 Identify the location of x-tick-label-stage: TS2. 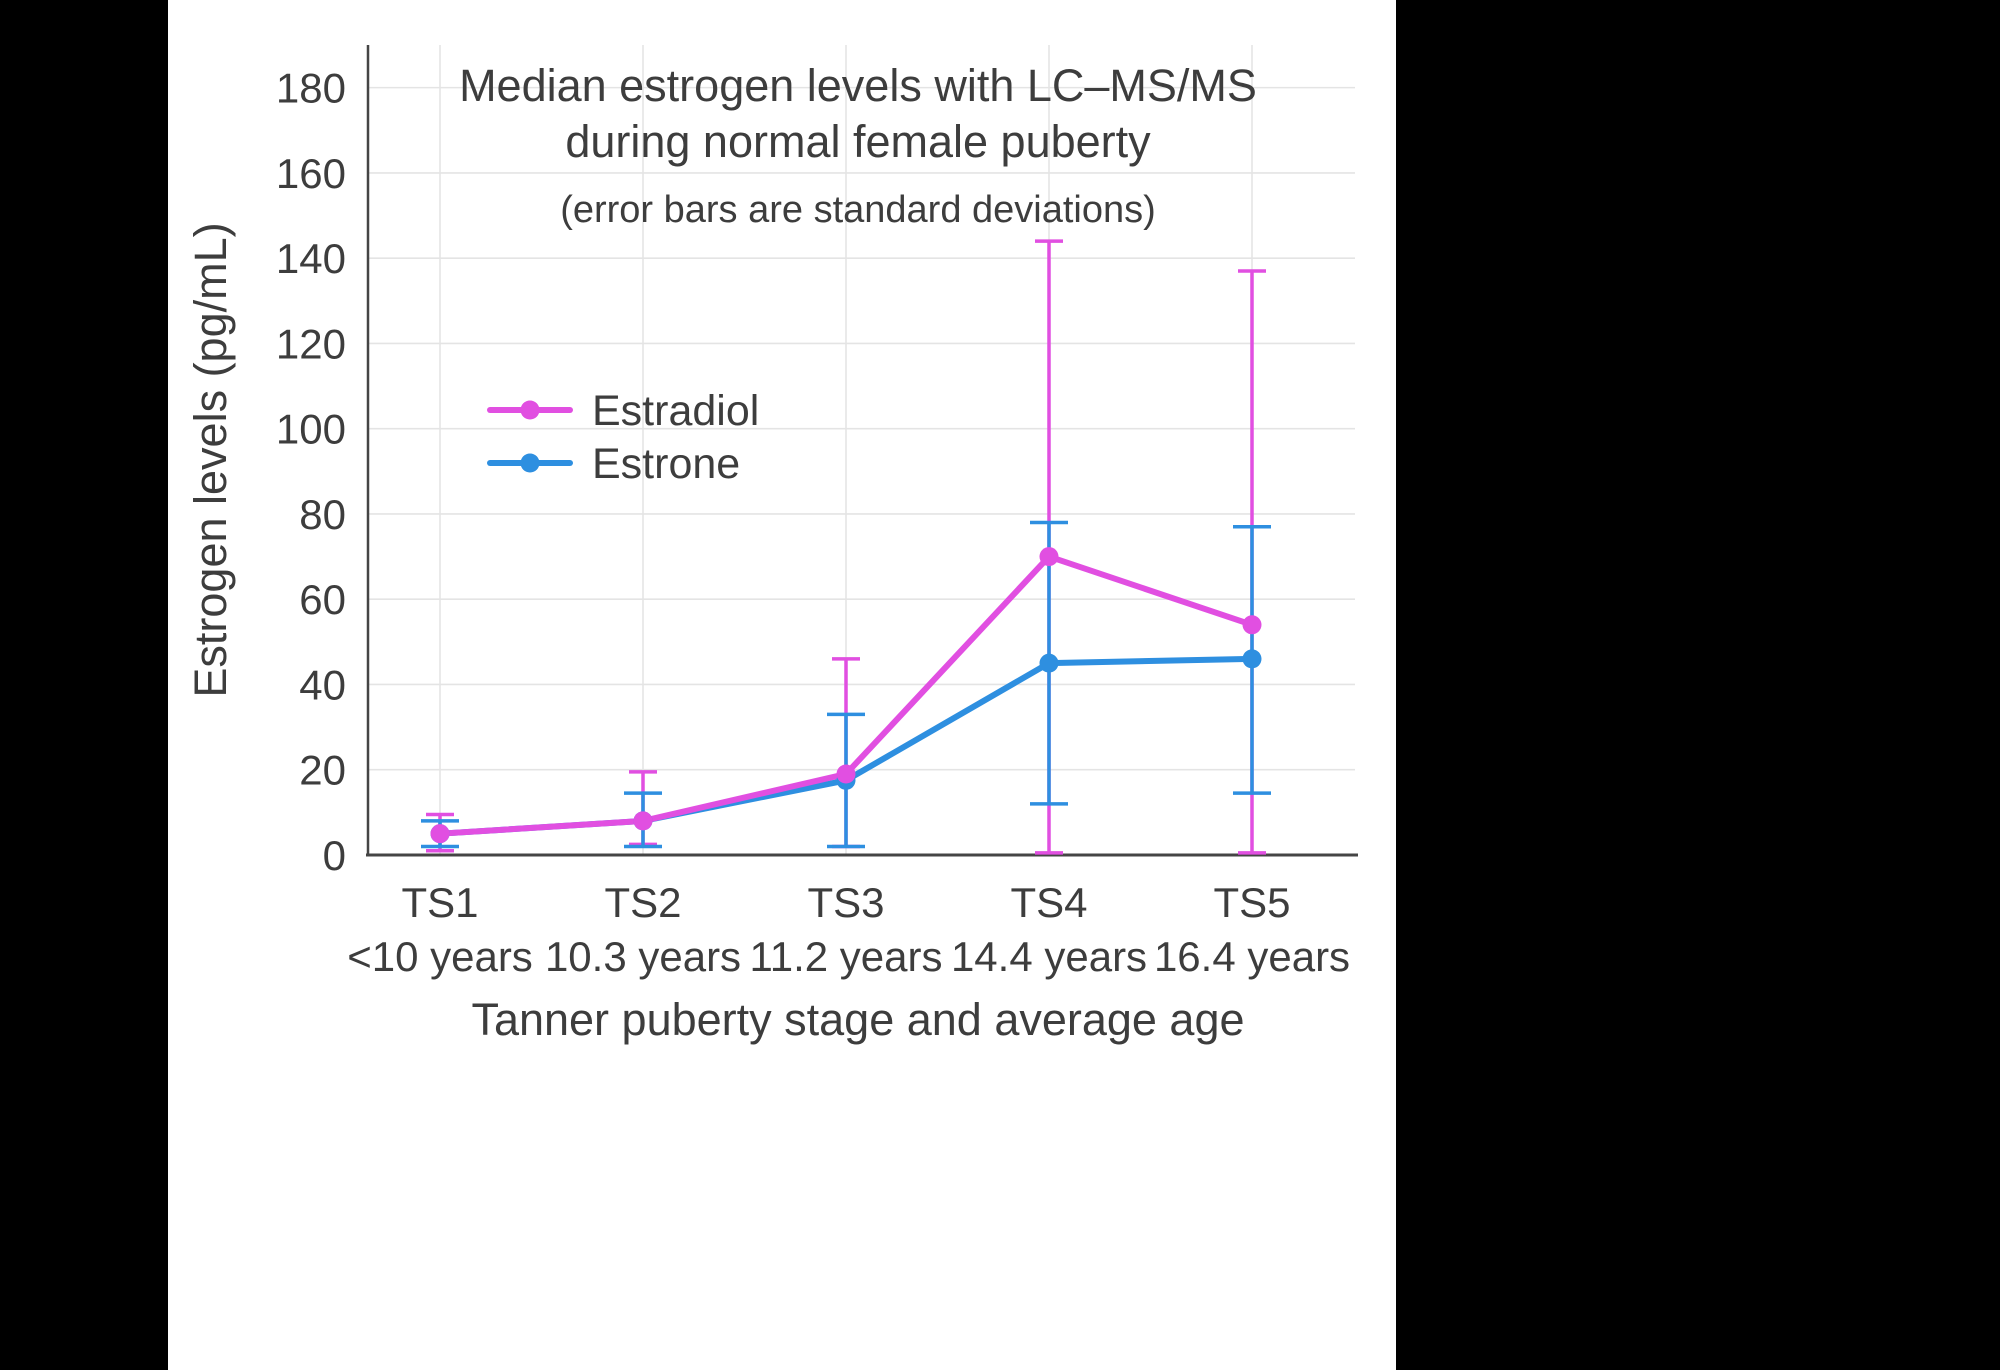
(642, 902).